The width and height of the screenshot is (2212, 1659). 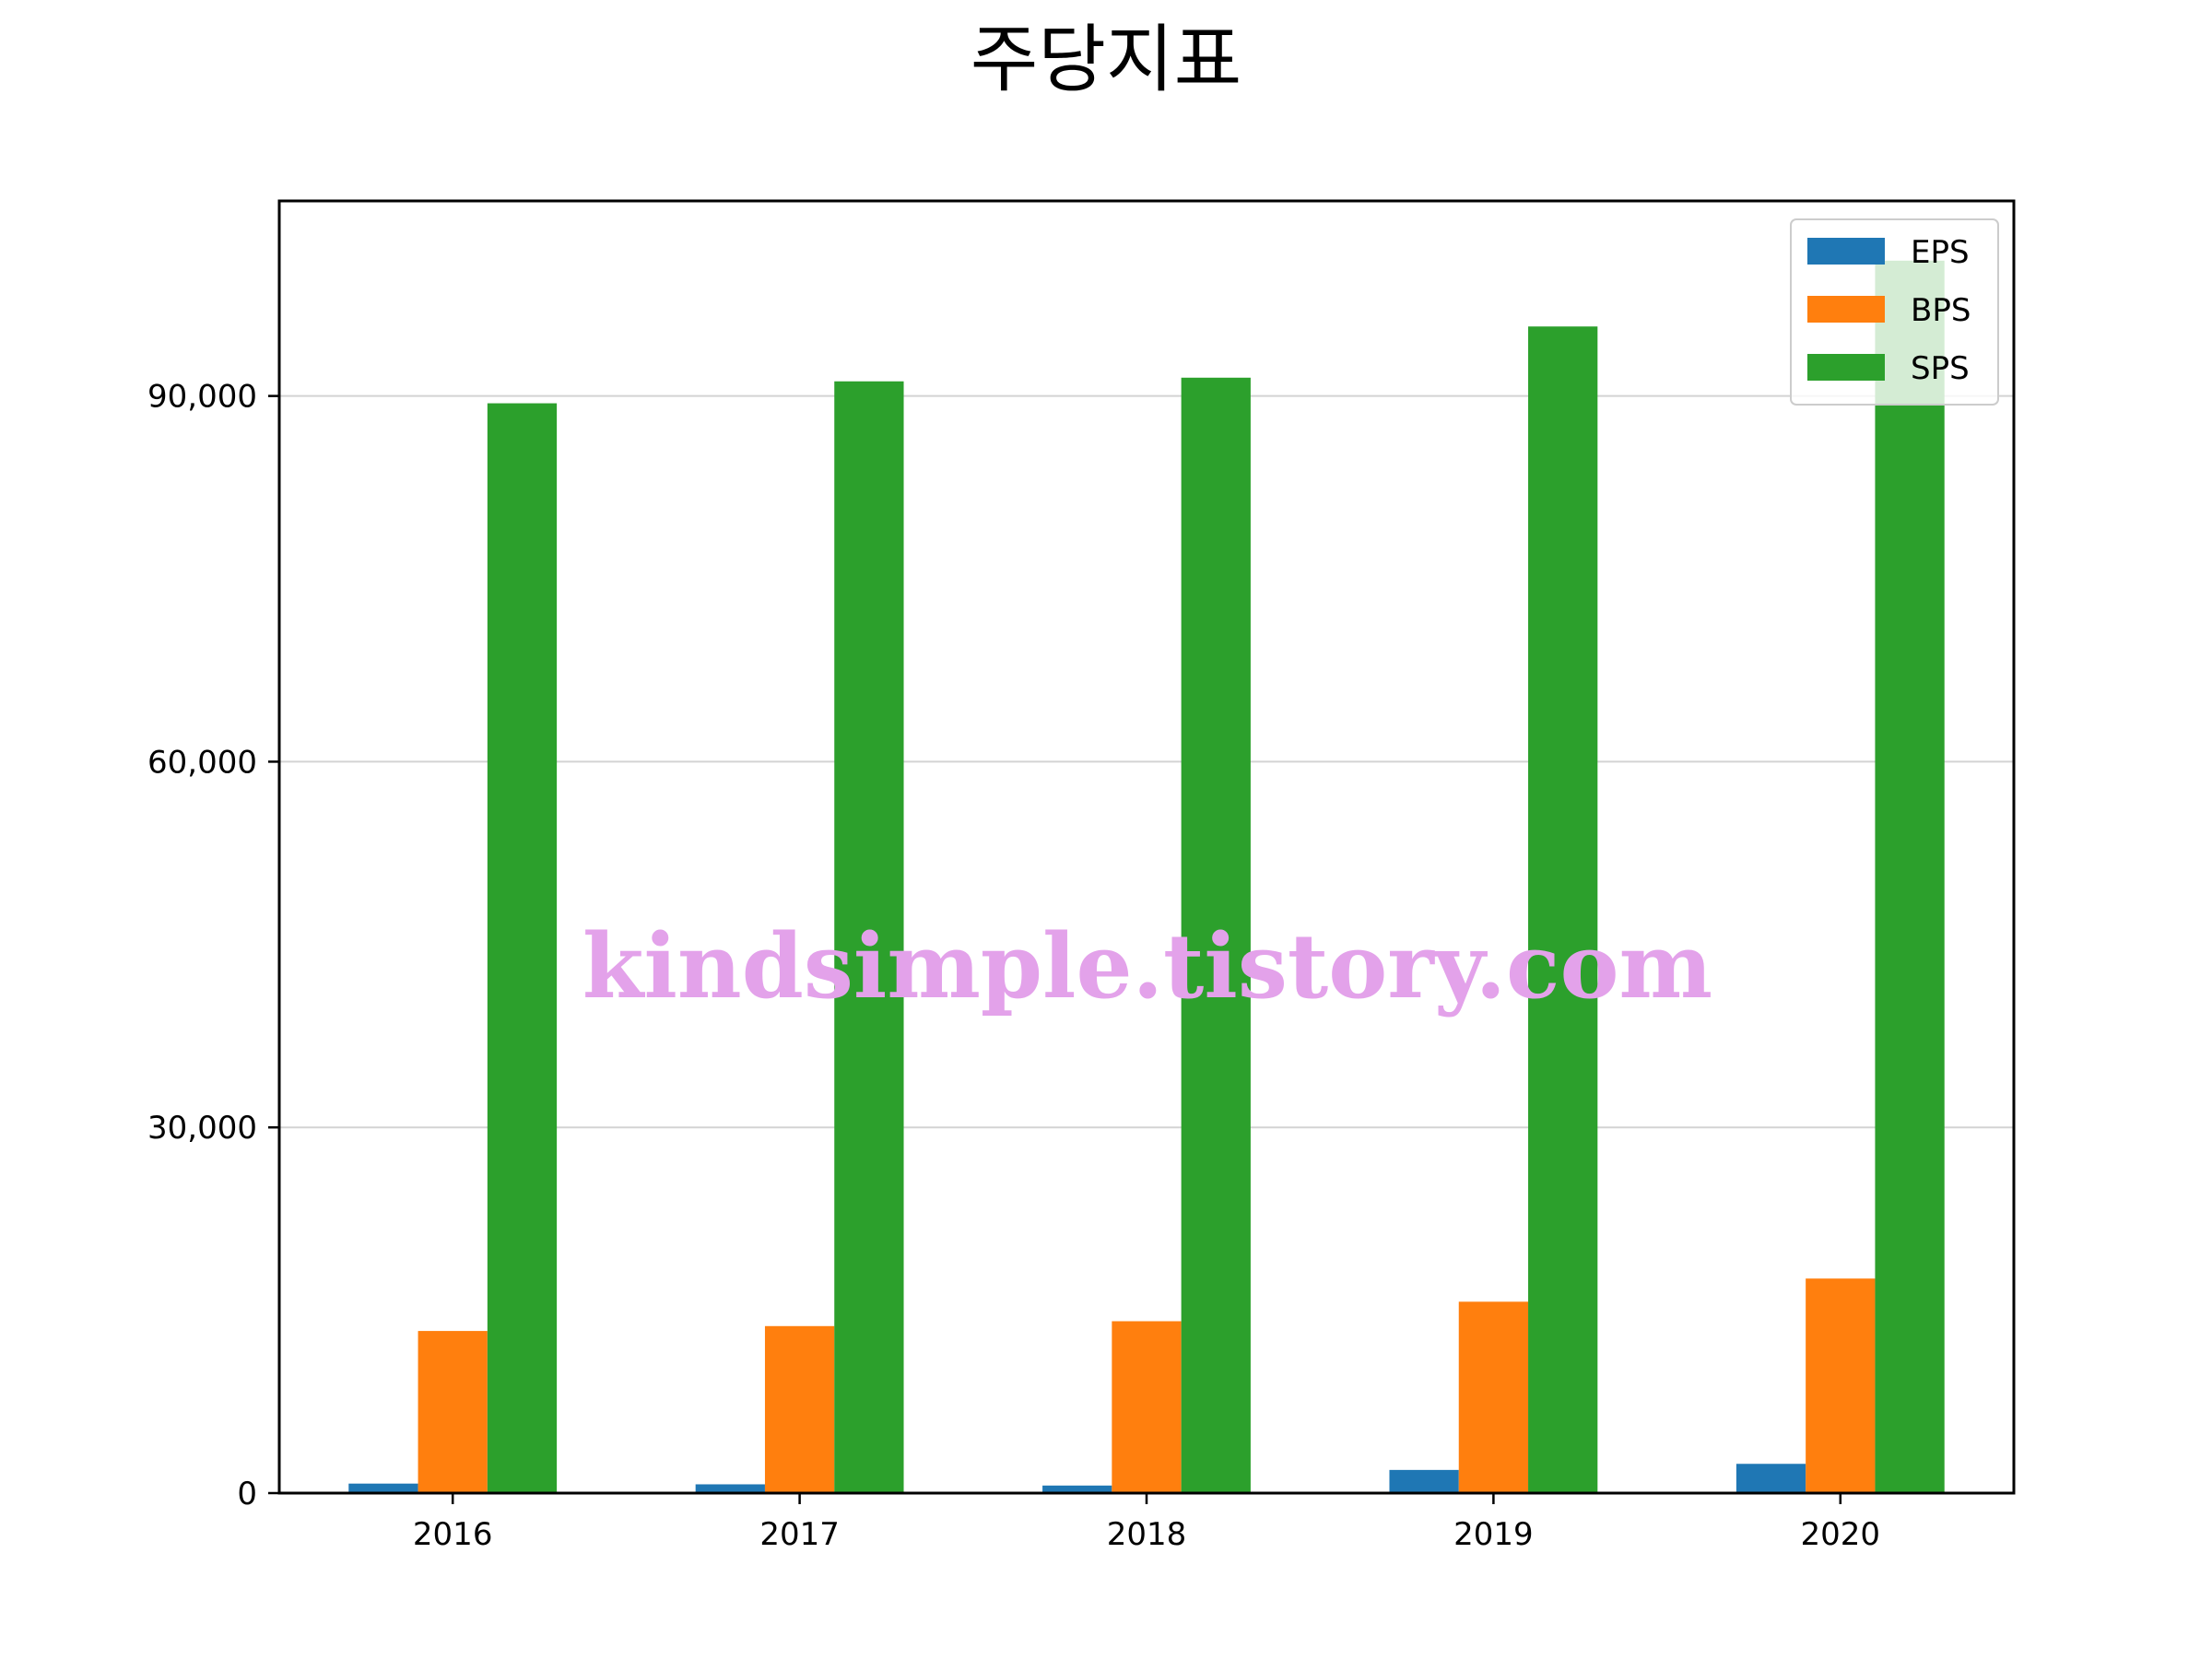 What do you see at coordinates (1770, 1478) in the screenshot?
I see `bar-eps-2020` at bounding box center [1770, 1478].